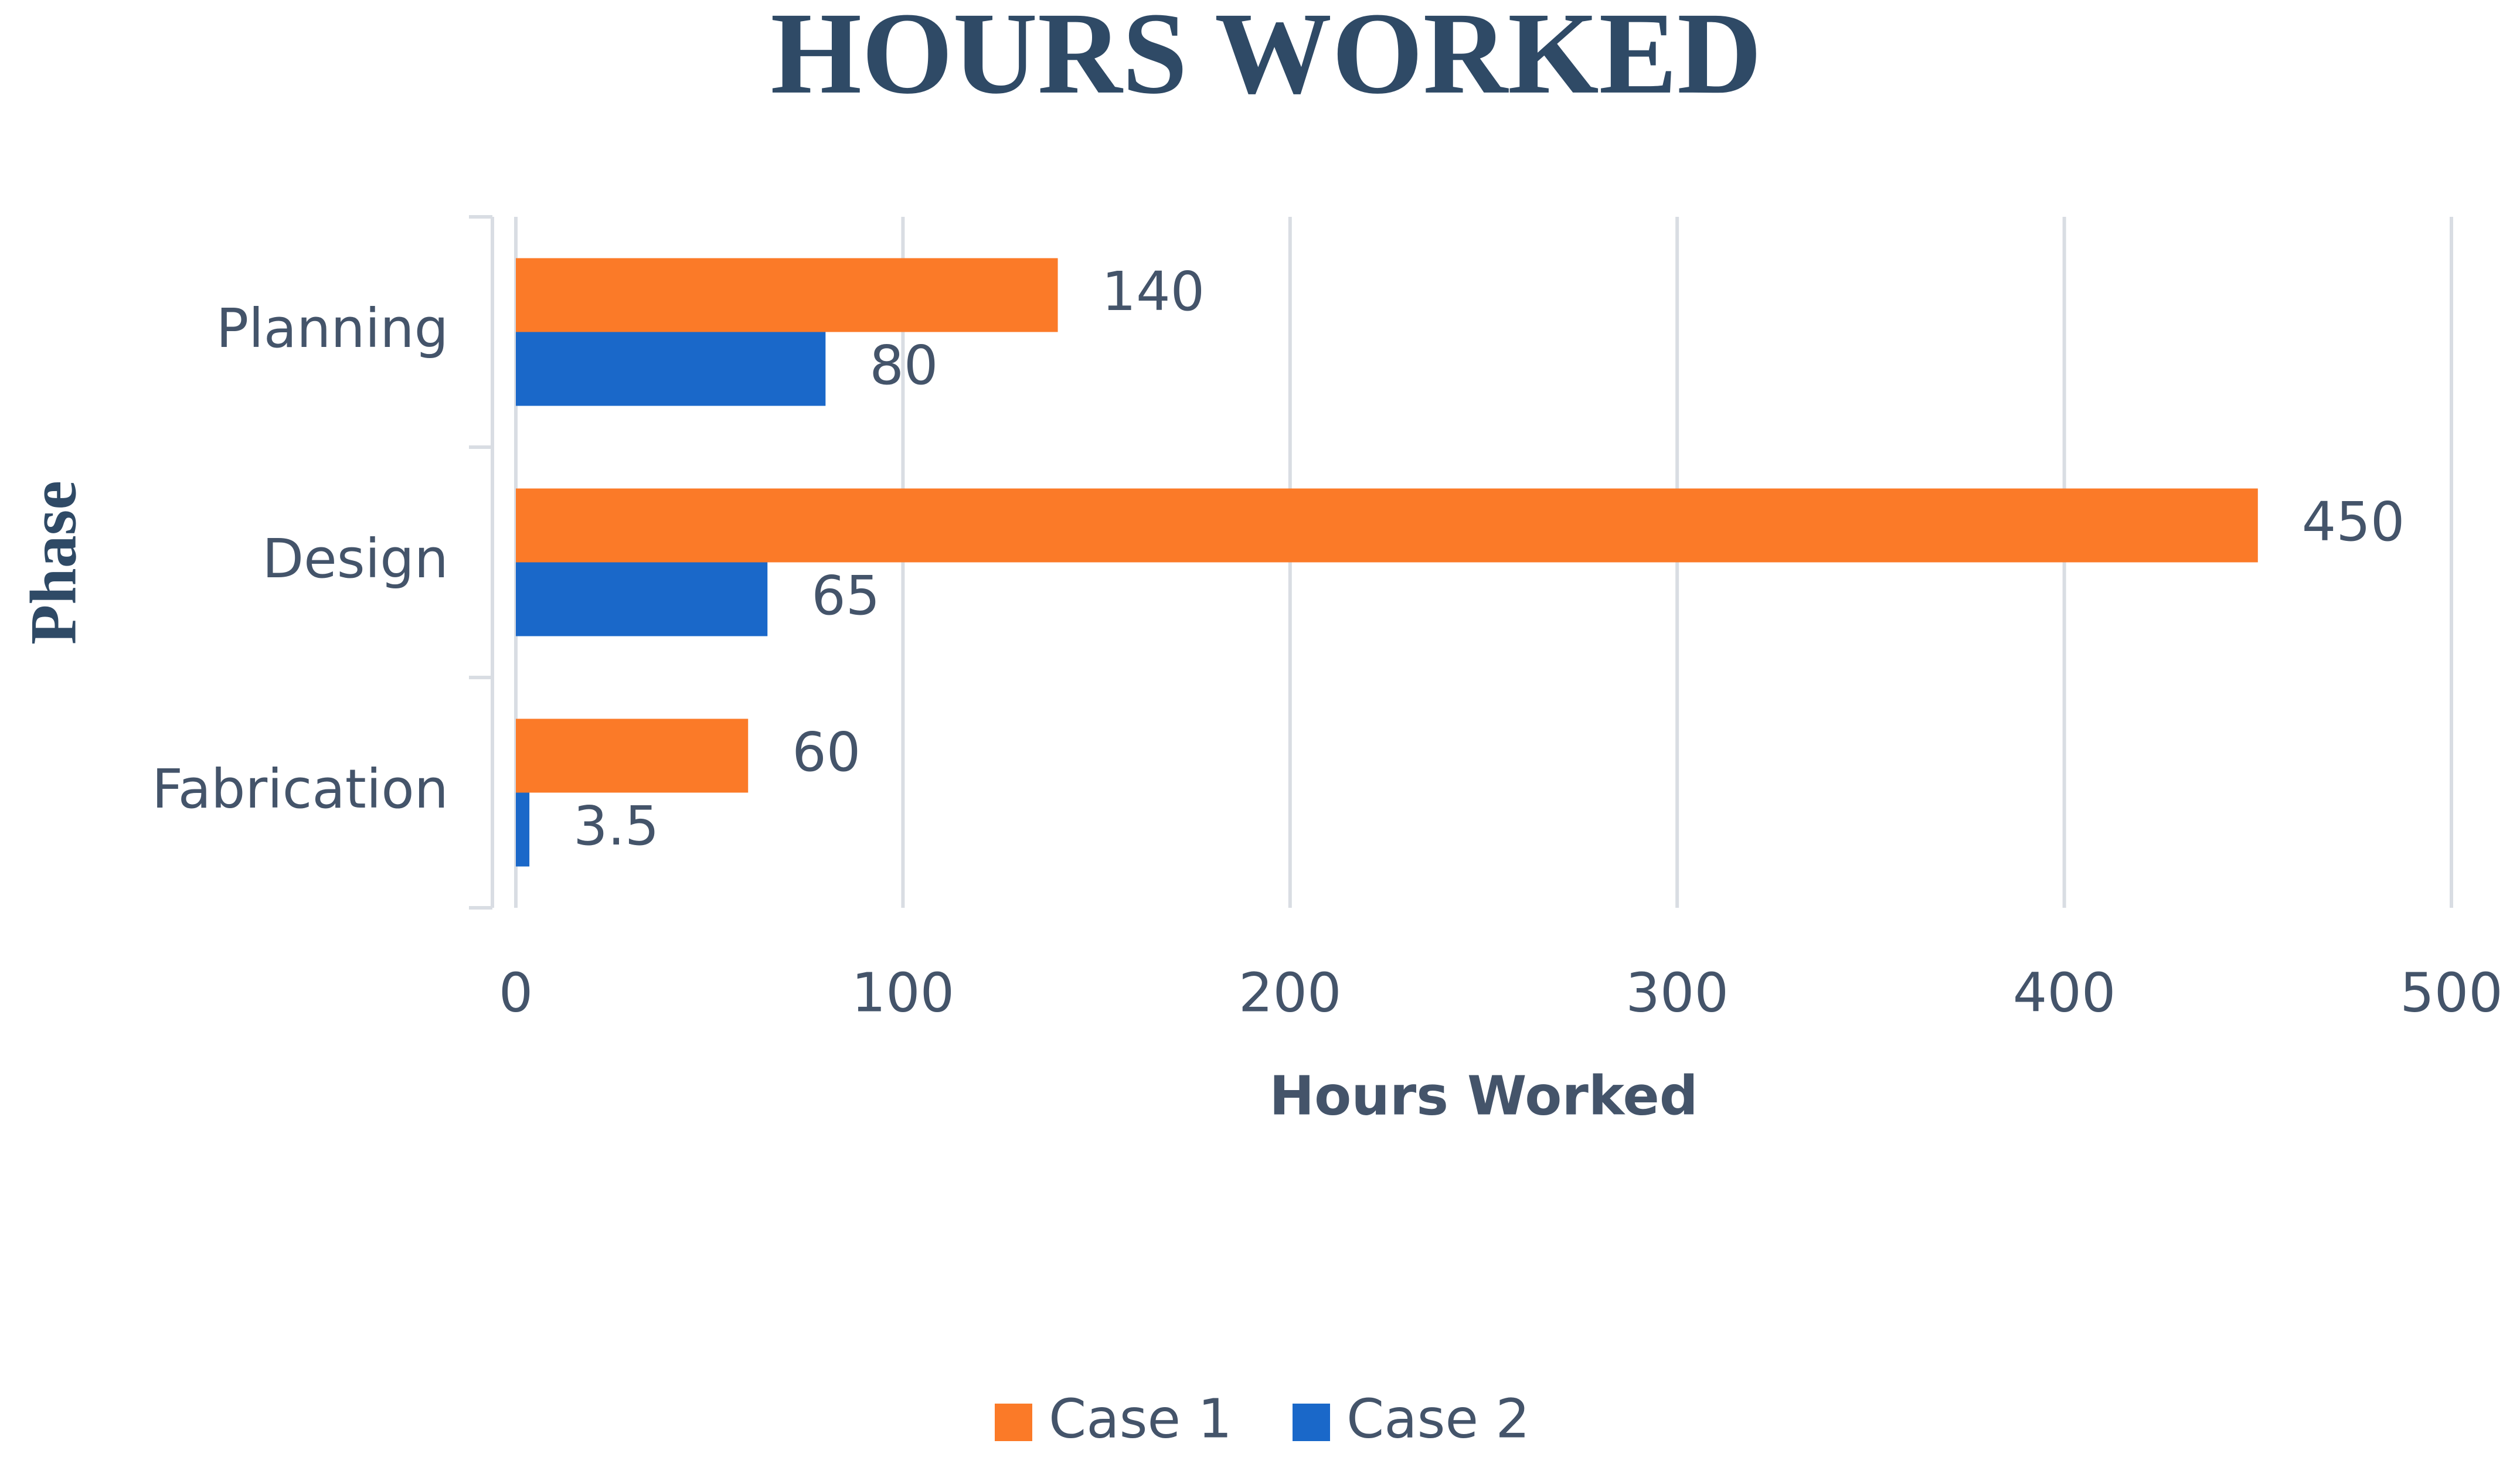 The image size is (2520, 1471). Describe the element at coordinates (1483, 1095) in the screenshot. I see `x-axis-title: Hours Worked` at that location.